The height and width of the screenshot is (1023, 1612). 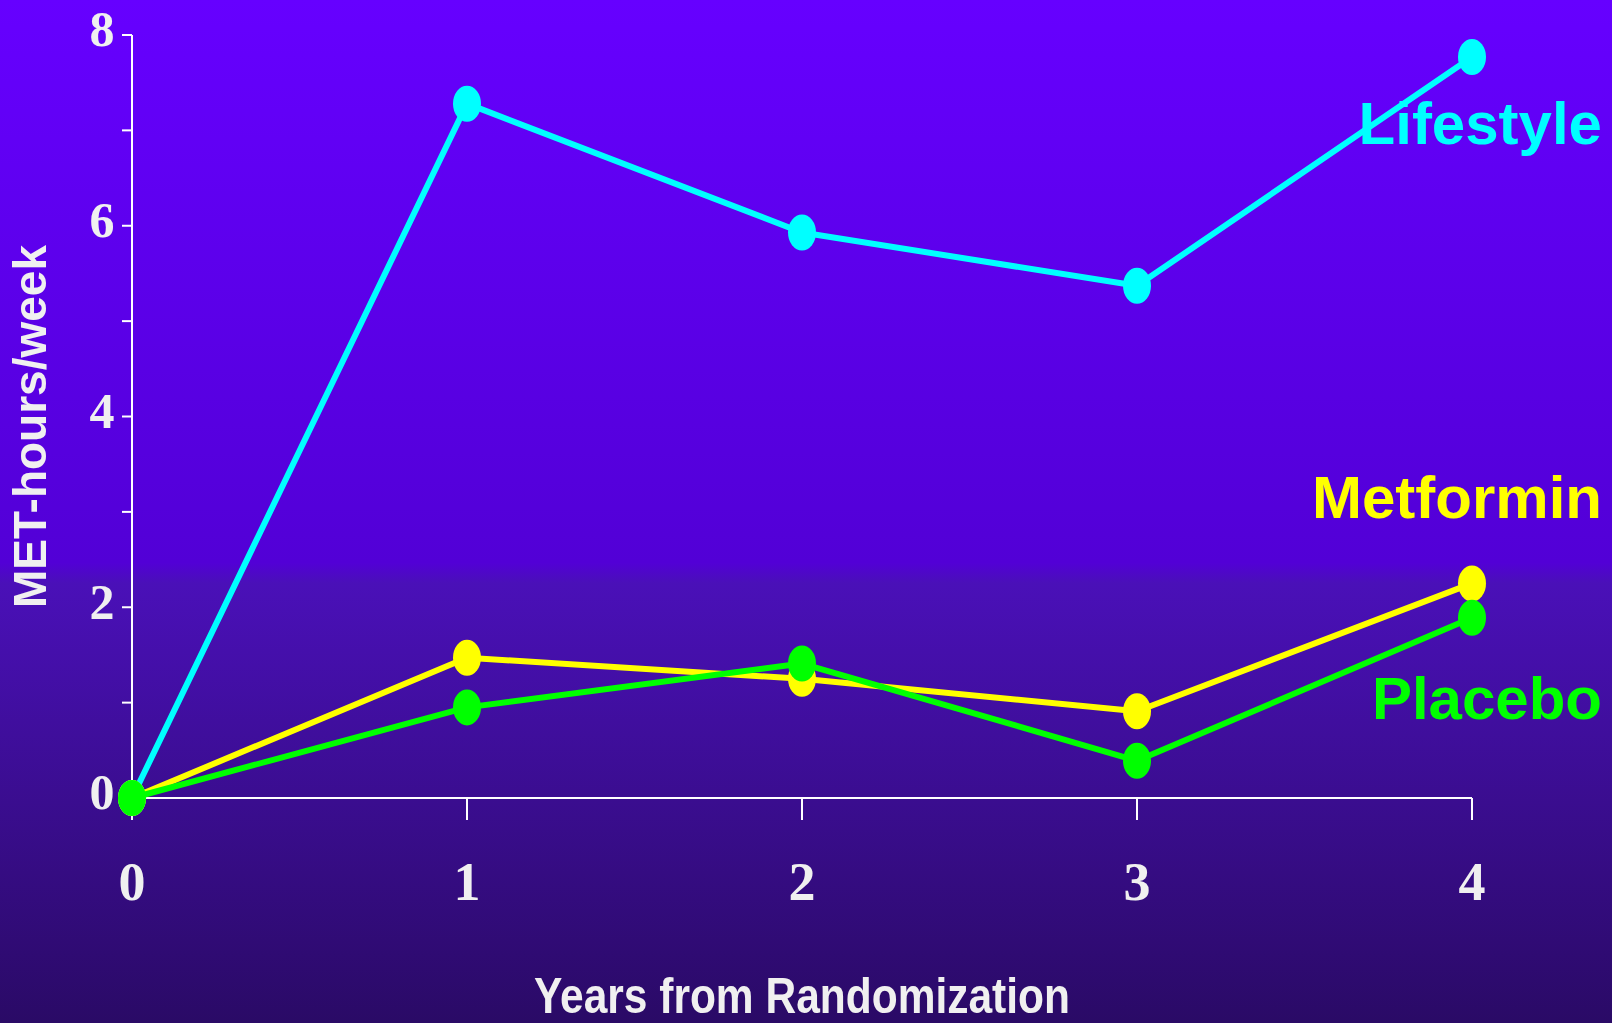 What do you see at coordinates (102, 601) in the screenshot?
I see `y-tick-label: 2` at bounding box center [102, 601].